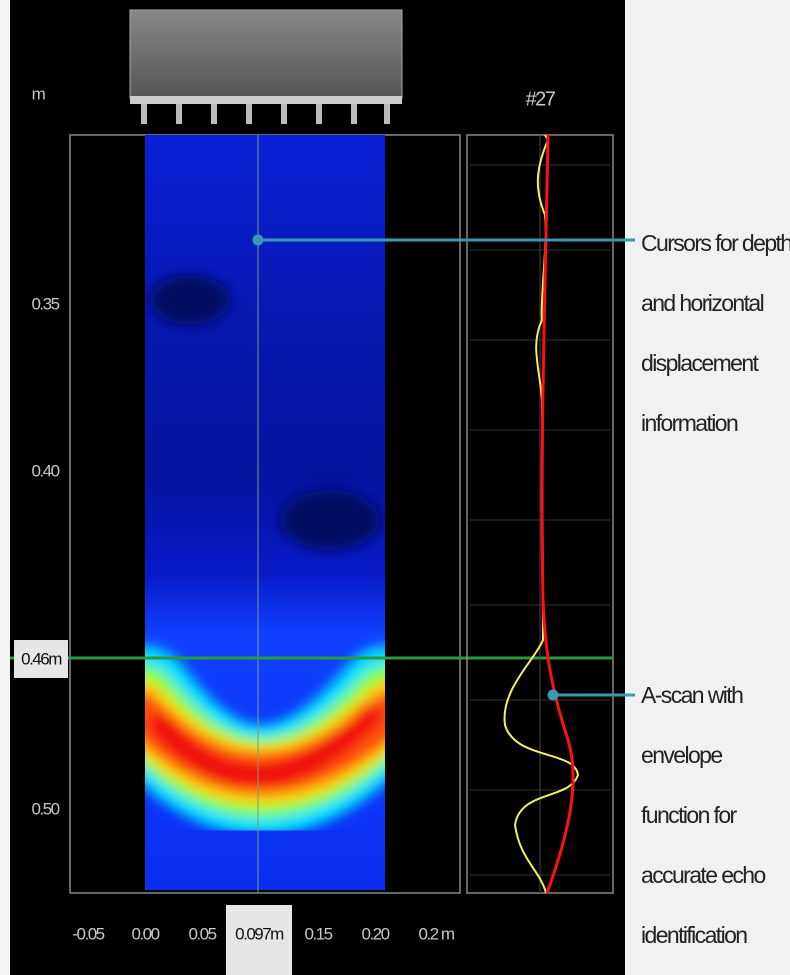 This screenshot has height=975, width=790. What do you see at coordinates (318, 933) in the screenshot?
I see `position-label: 0.15` at bounding box center [318, 933].